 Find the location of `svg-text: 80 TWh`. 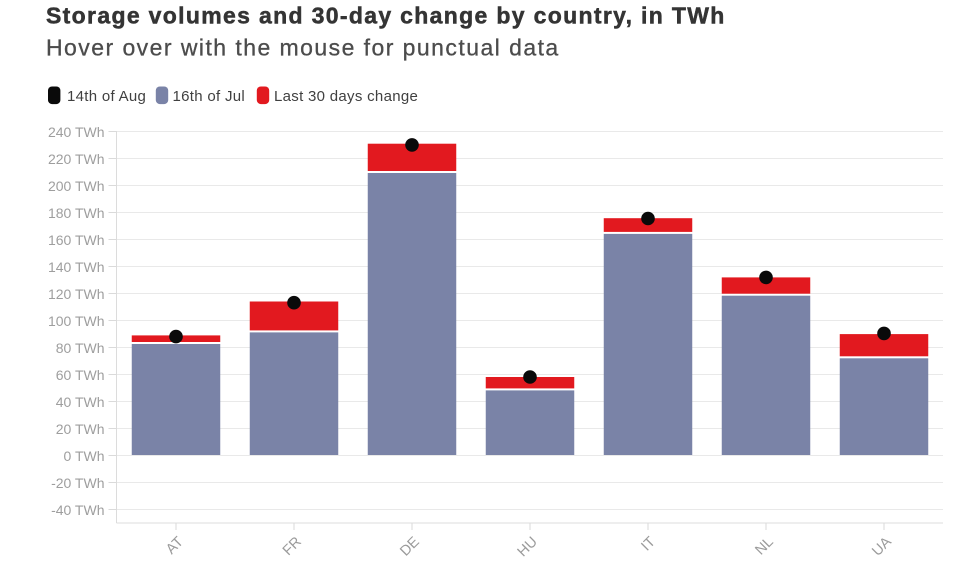

svg-text: 80 TWh is located at coordinates (80, 348).